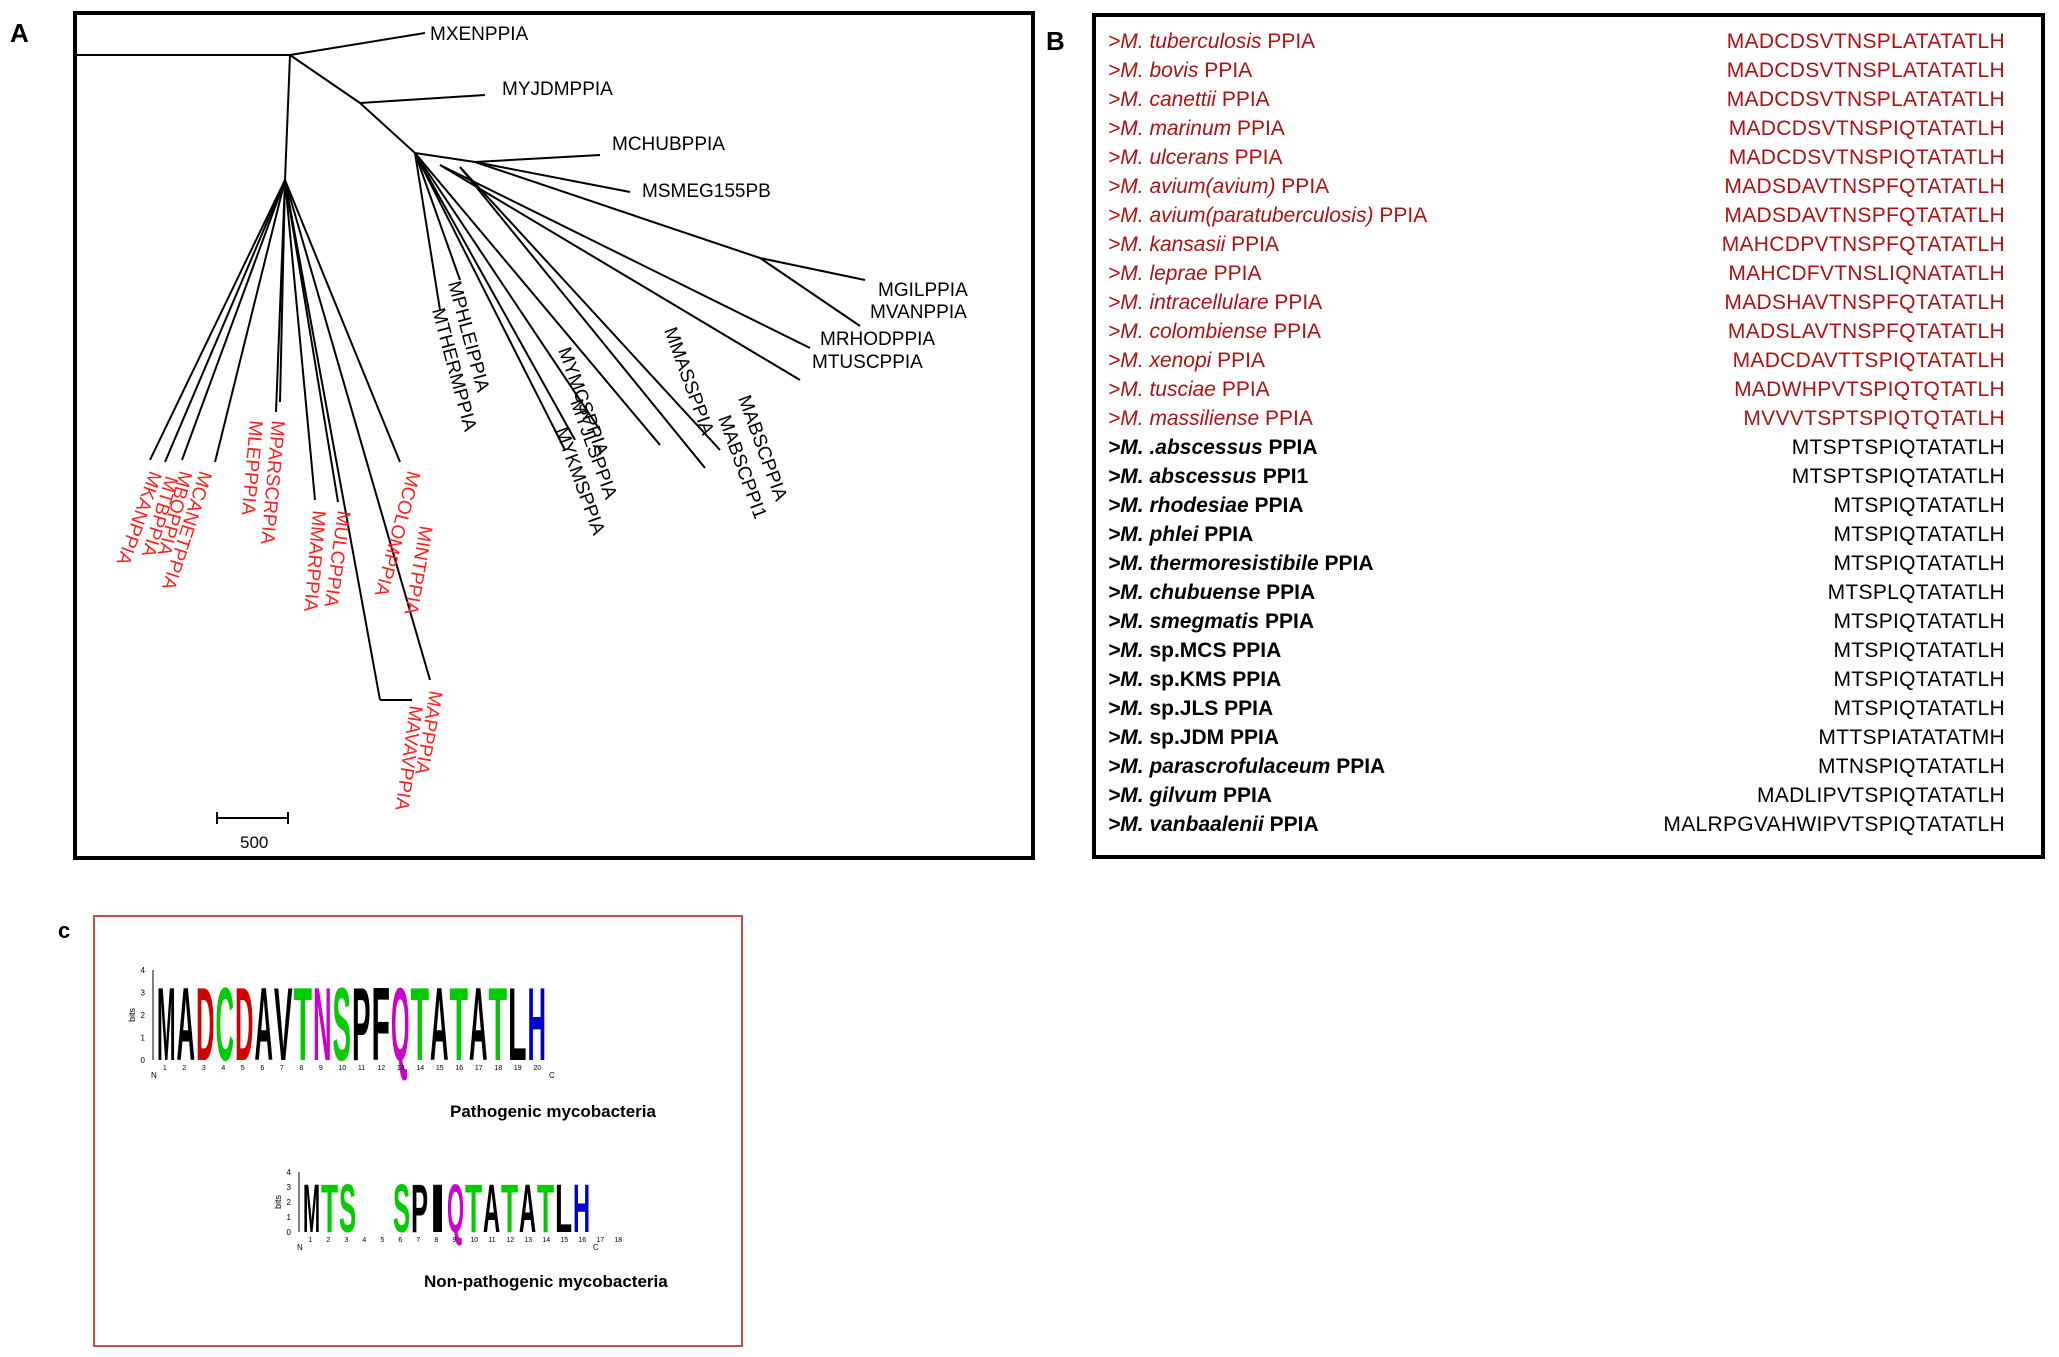 The image size is (2059, 1357). I want to click on alignment-species-name: >M. smegmatis PPIA, so click(1211, 621).